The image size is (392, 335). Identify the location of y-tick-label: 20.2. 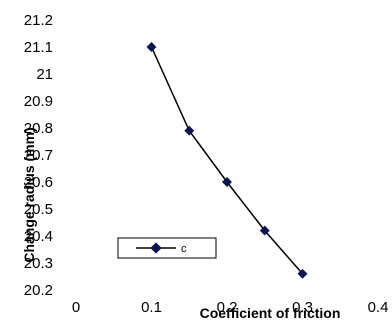
(38, 290).